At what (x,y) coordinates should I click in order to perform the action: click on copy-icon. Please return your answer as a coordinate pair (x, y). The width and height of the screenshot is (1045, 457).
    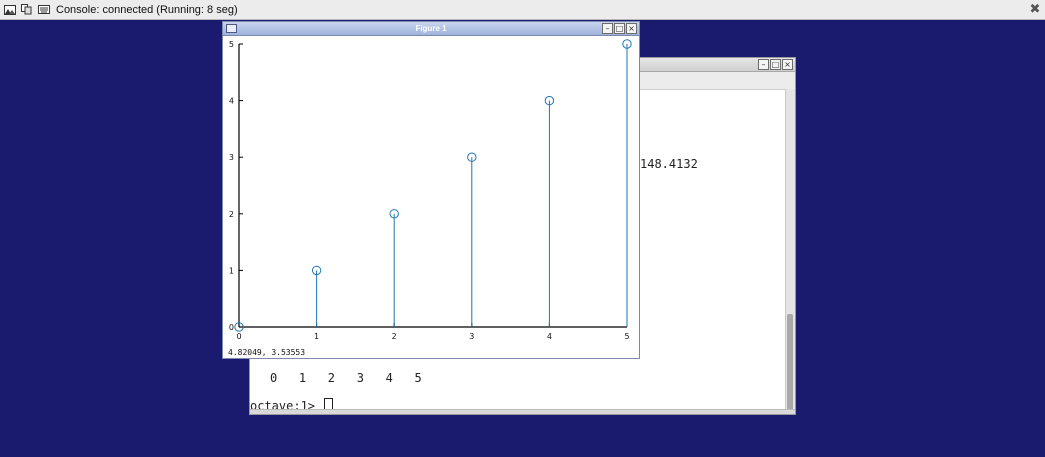
    Looking at the image, I should click on (26, 9).